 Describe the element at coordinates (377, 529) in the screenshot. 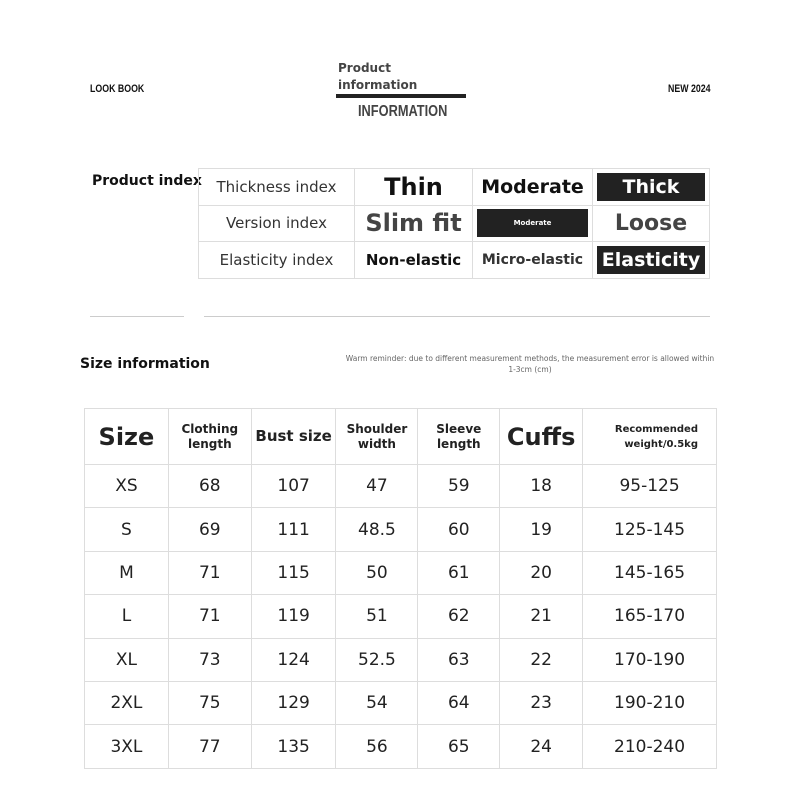

I see `table-cell: 48.5` at that location.